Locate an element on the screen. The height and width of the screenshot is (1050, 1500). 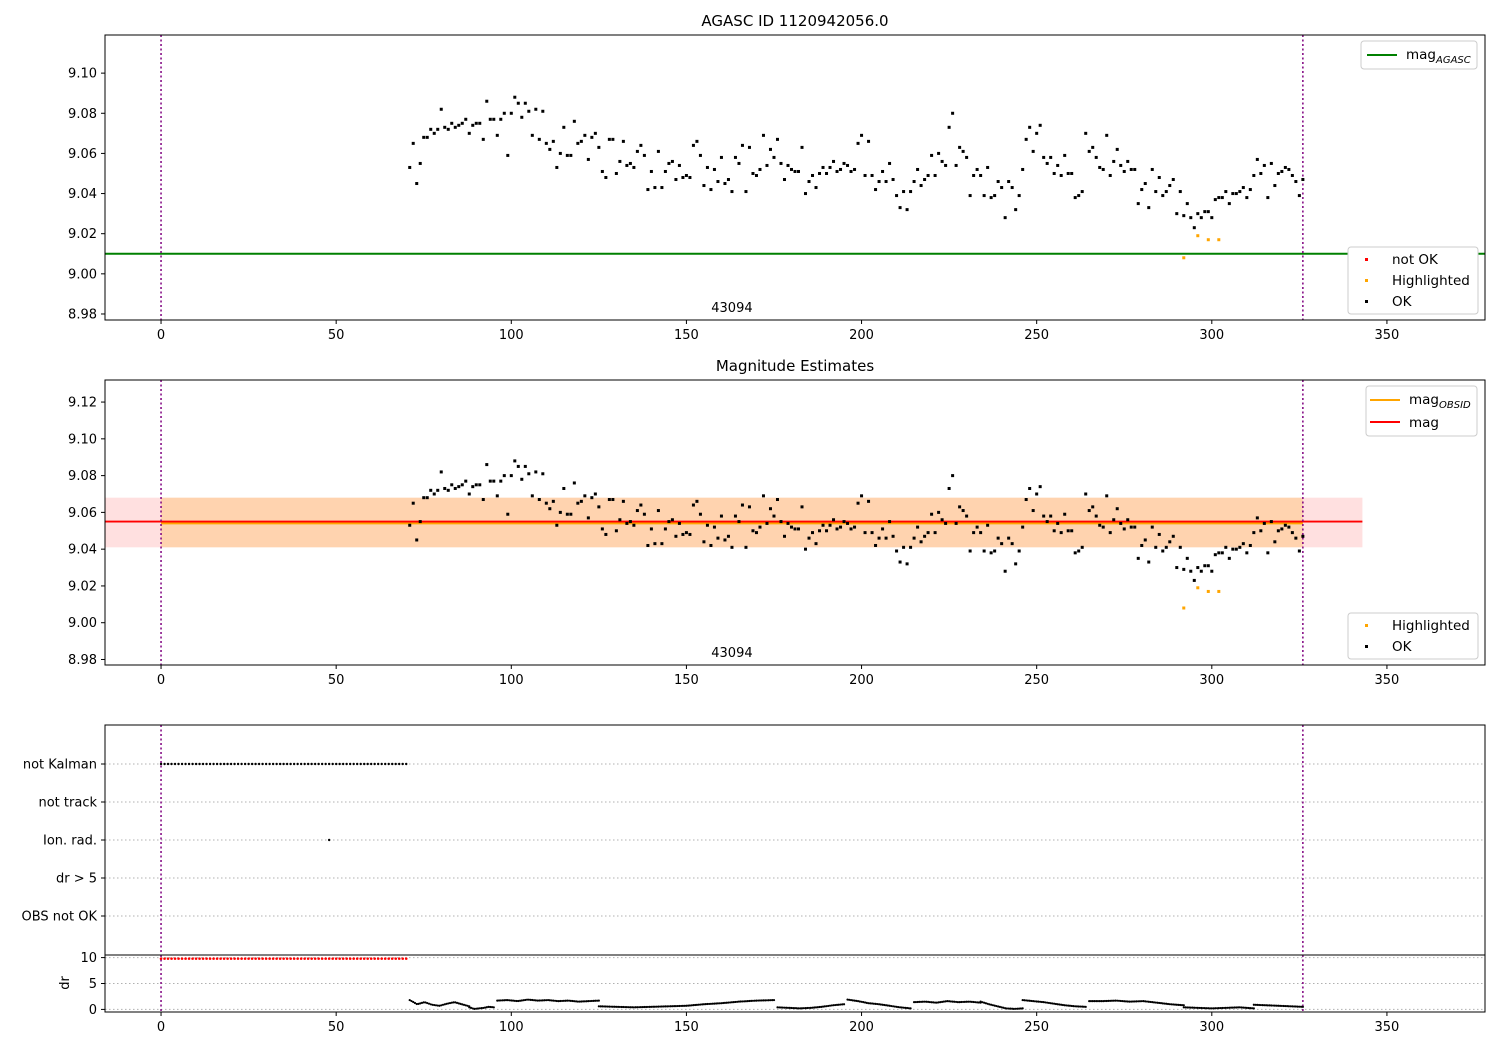
x-tick-label: 100 is located at coordinates (511, 1027).